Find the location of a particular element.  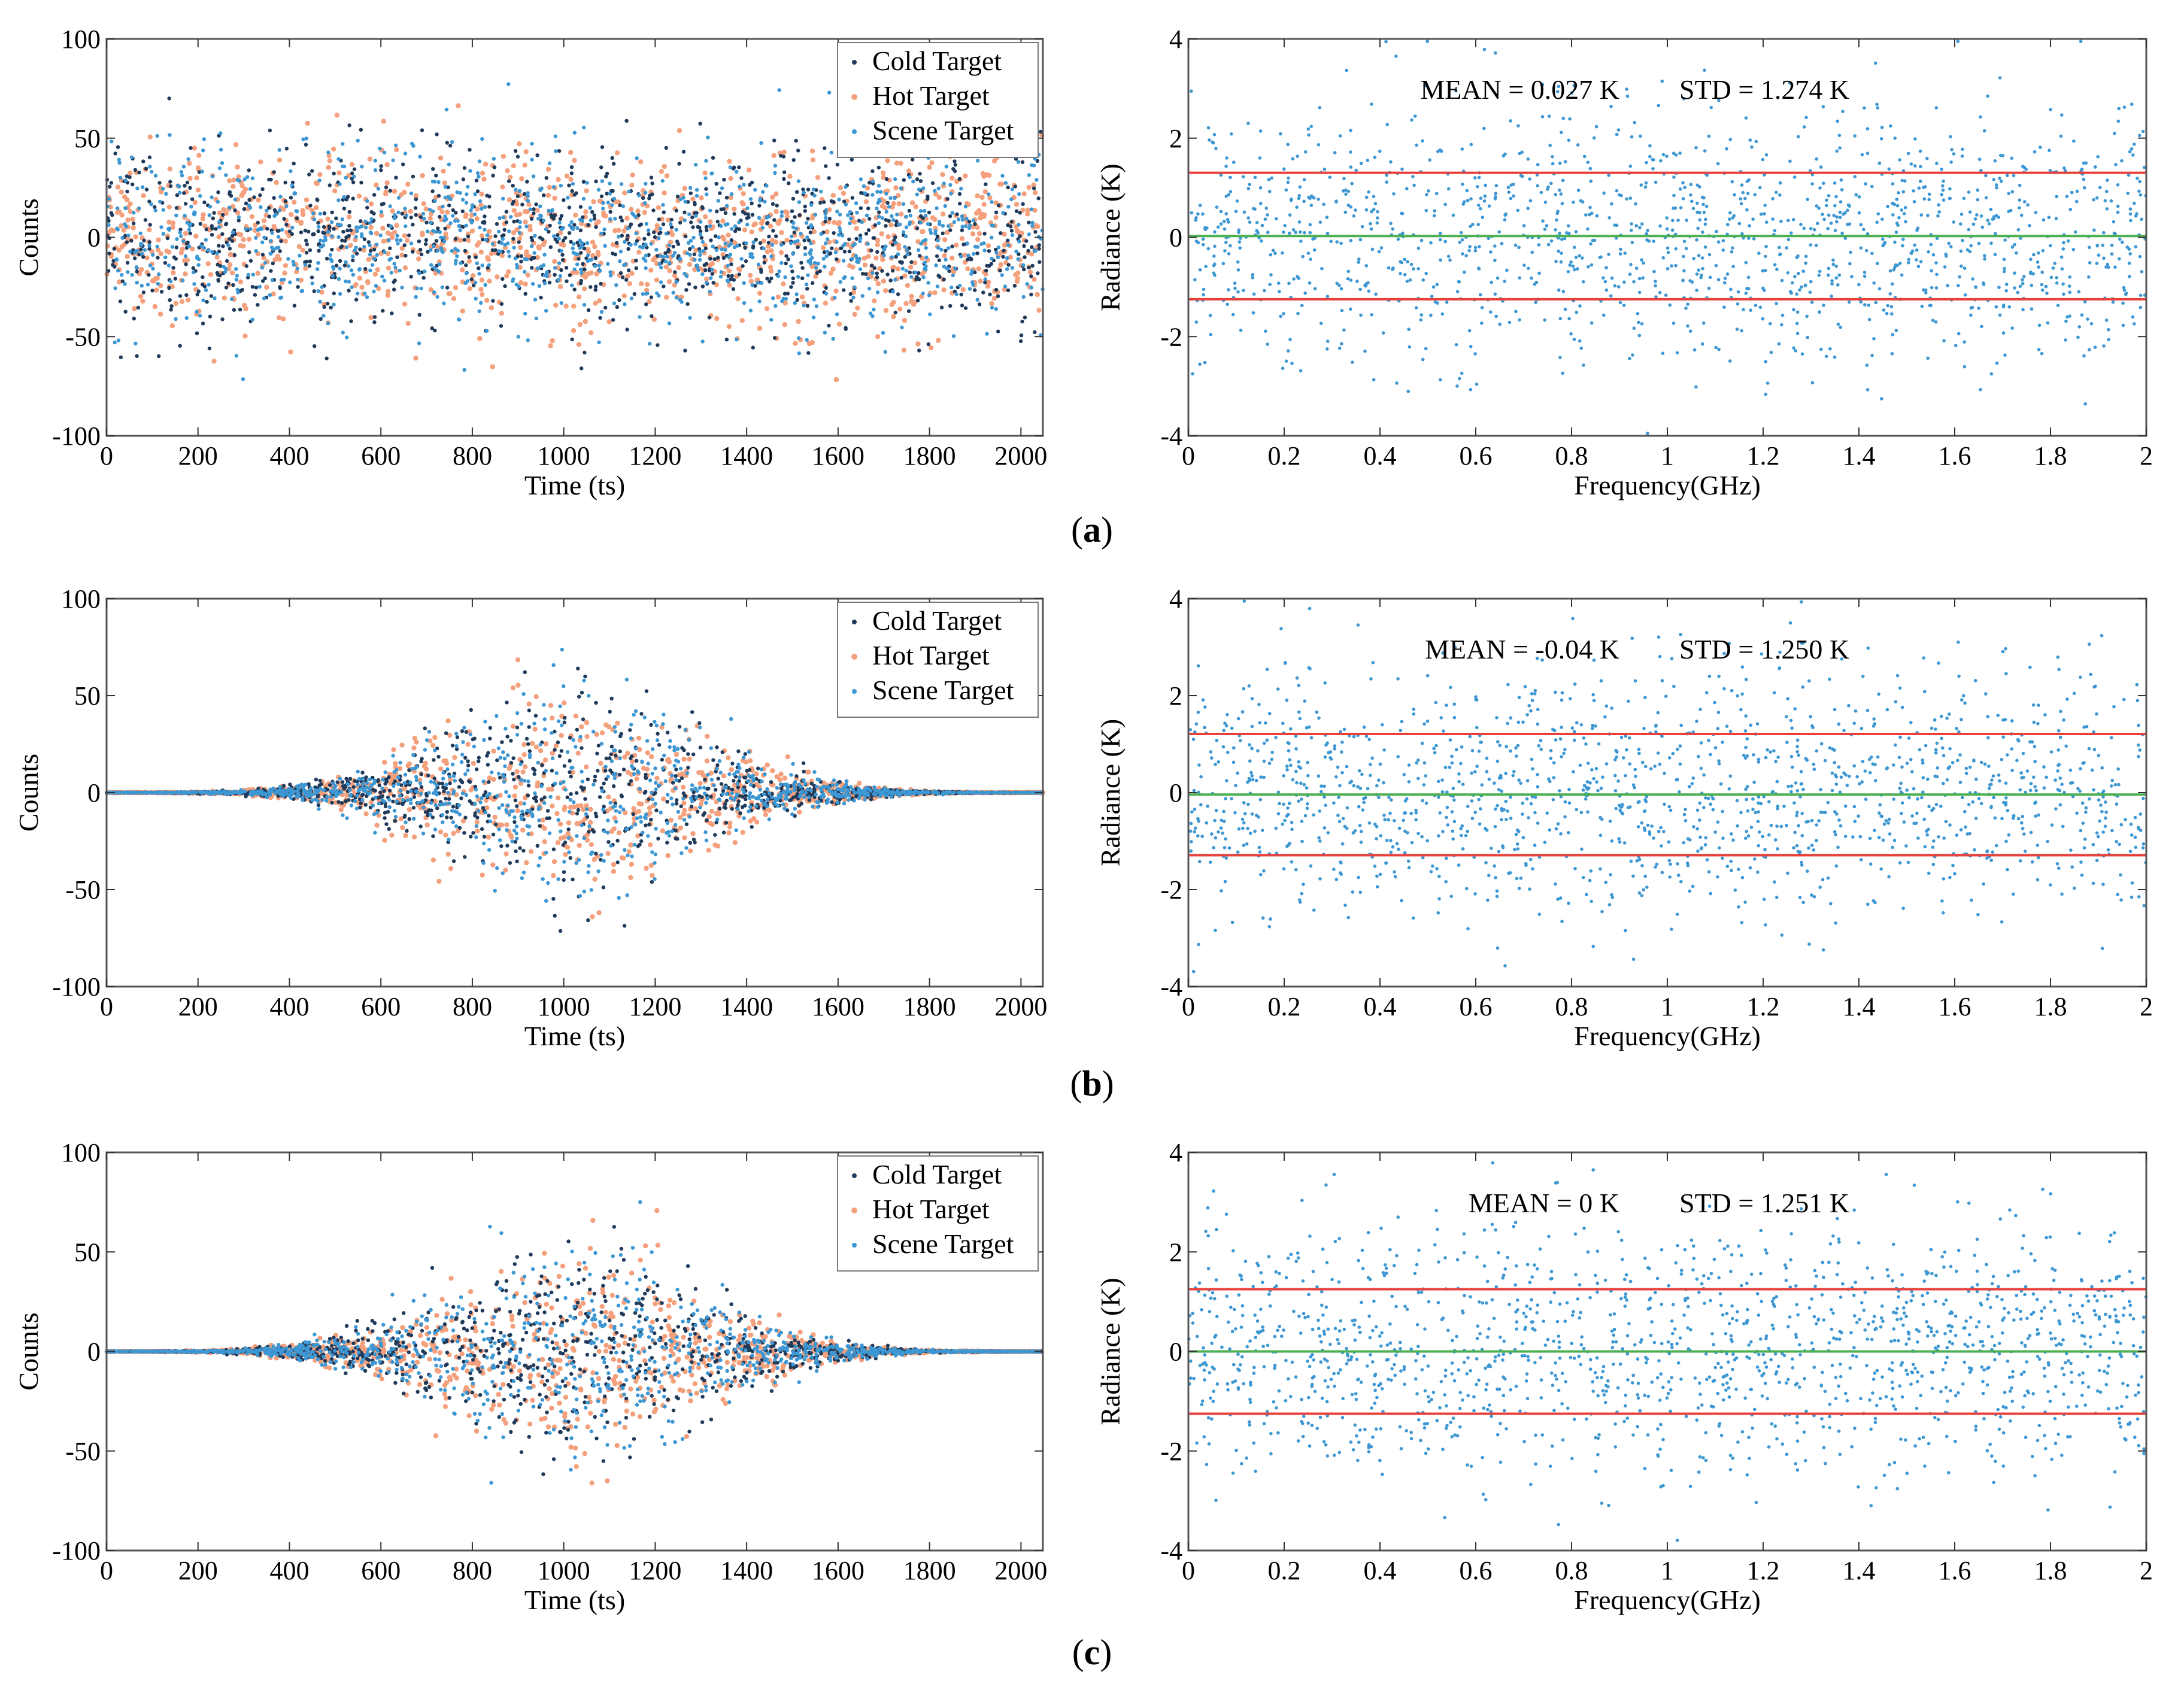

plot-frame is located at coordinates (1667, 237).